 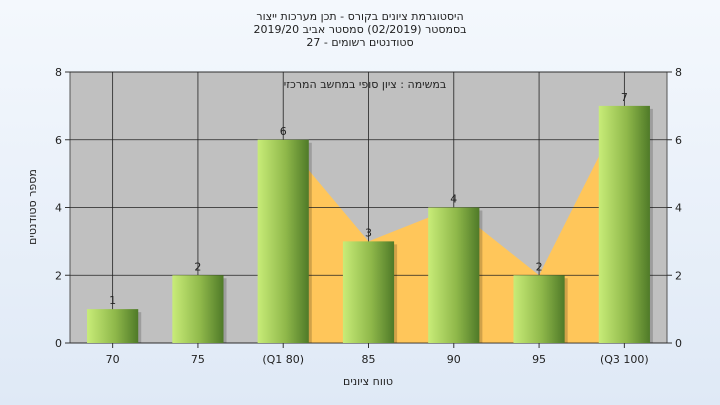 I want to click on chart-title-line-3: סטודנטים רשומים - 27, so click(x=360, y=42).